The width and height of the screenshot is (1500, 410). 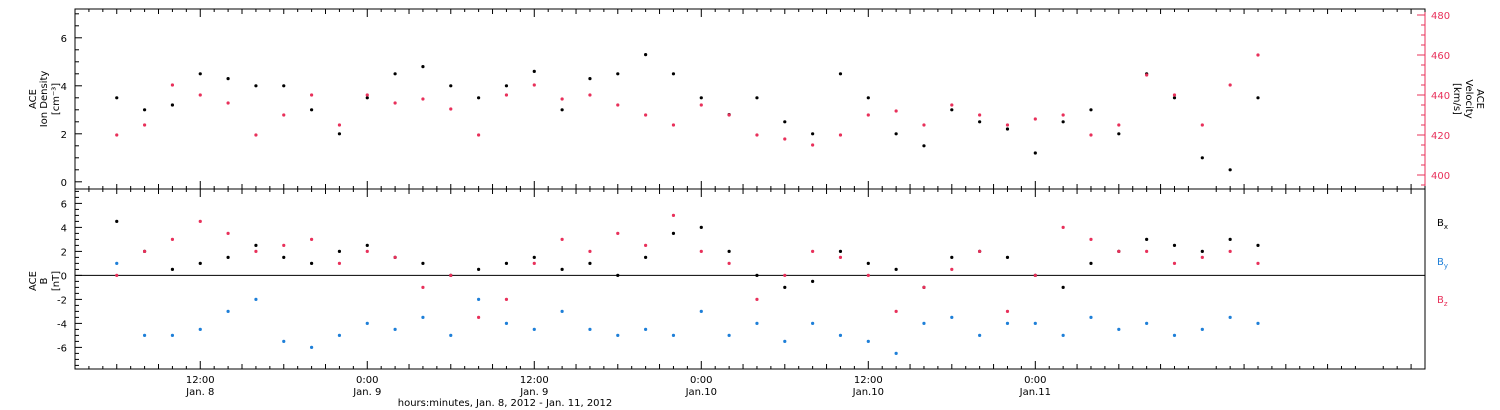 What do you see at coordinates (64, 39) in the screenshot?
I see `density-axis-tick-label: 6` at bounding box center [64, 39].